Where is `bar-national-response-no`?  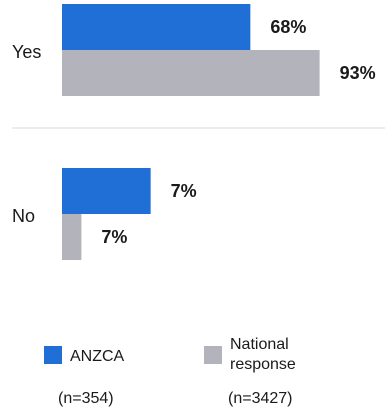 bar-national-response-no is located at coordinates (72, 237).